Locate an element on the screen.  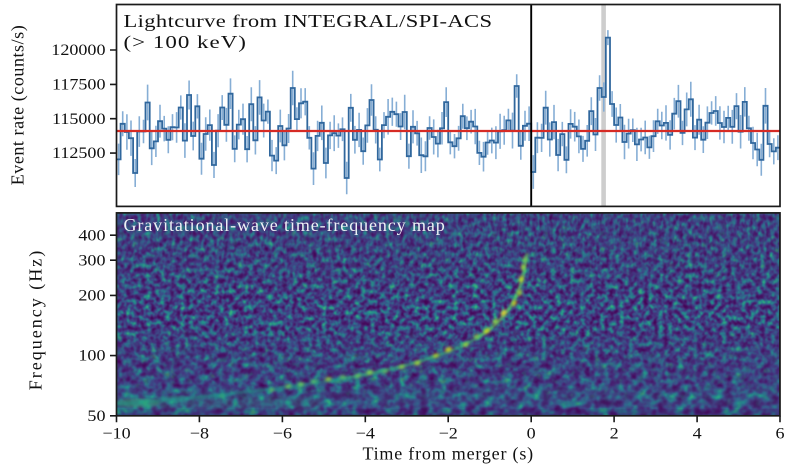
svg-text: −2 is located at coordinates (448, 434).